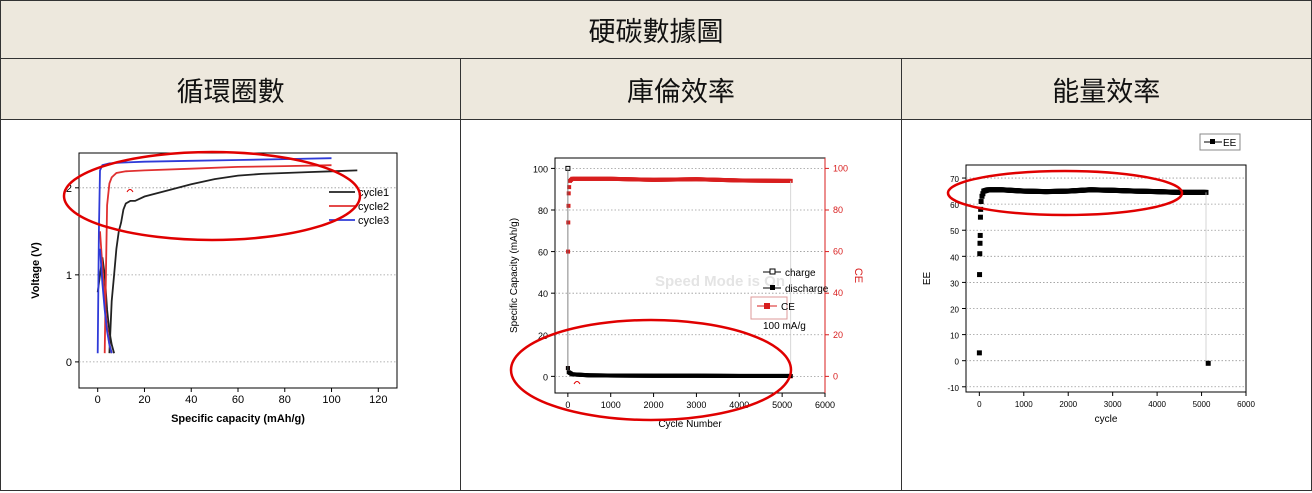  I want to click on legend-label-ce: CE, so click(788, 307).